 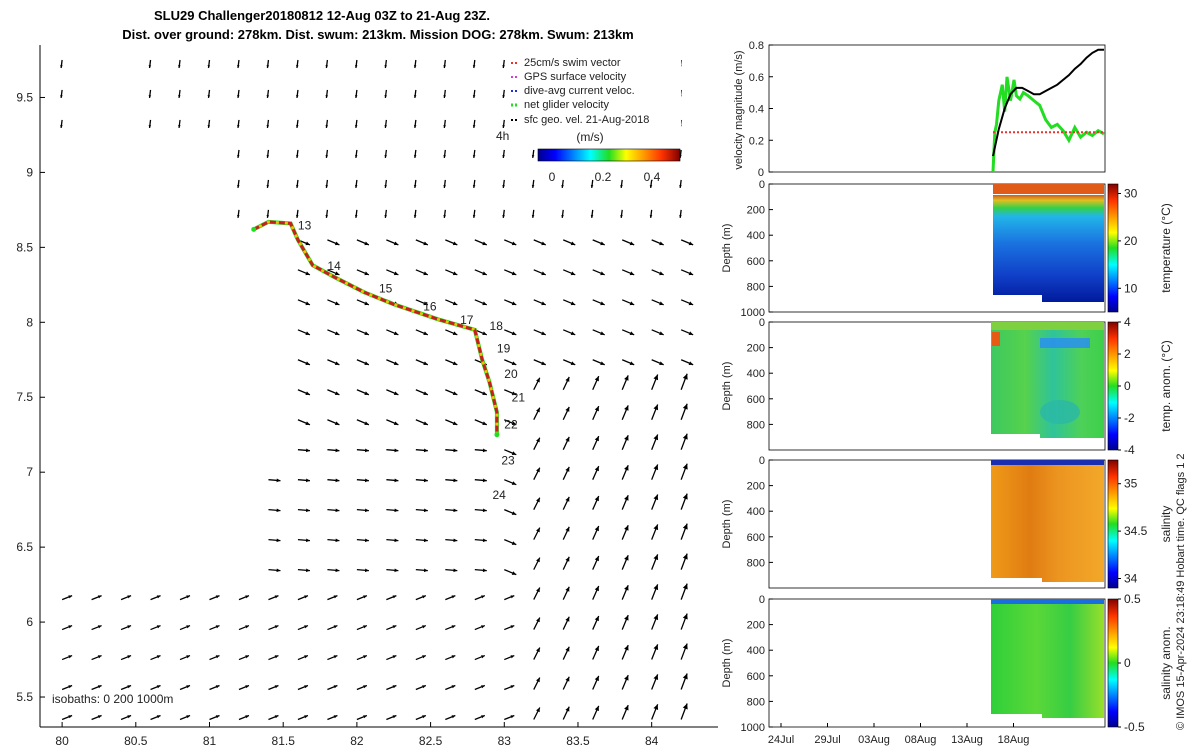 I want to click on map-x-tick-label: 81.5, so click(x=284, y=741).